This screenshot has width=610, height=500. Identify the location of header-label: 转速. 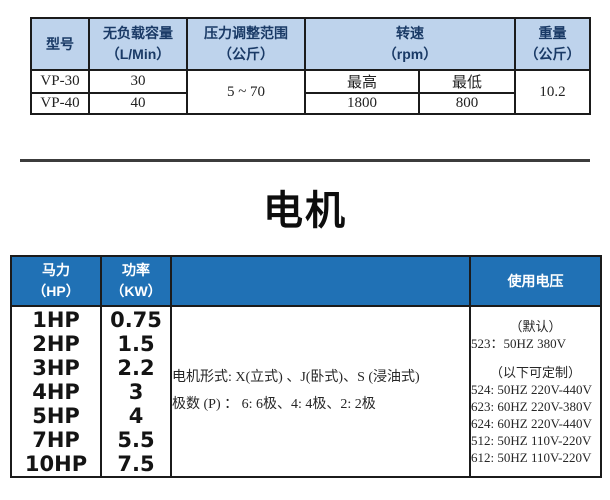
(410, 33).